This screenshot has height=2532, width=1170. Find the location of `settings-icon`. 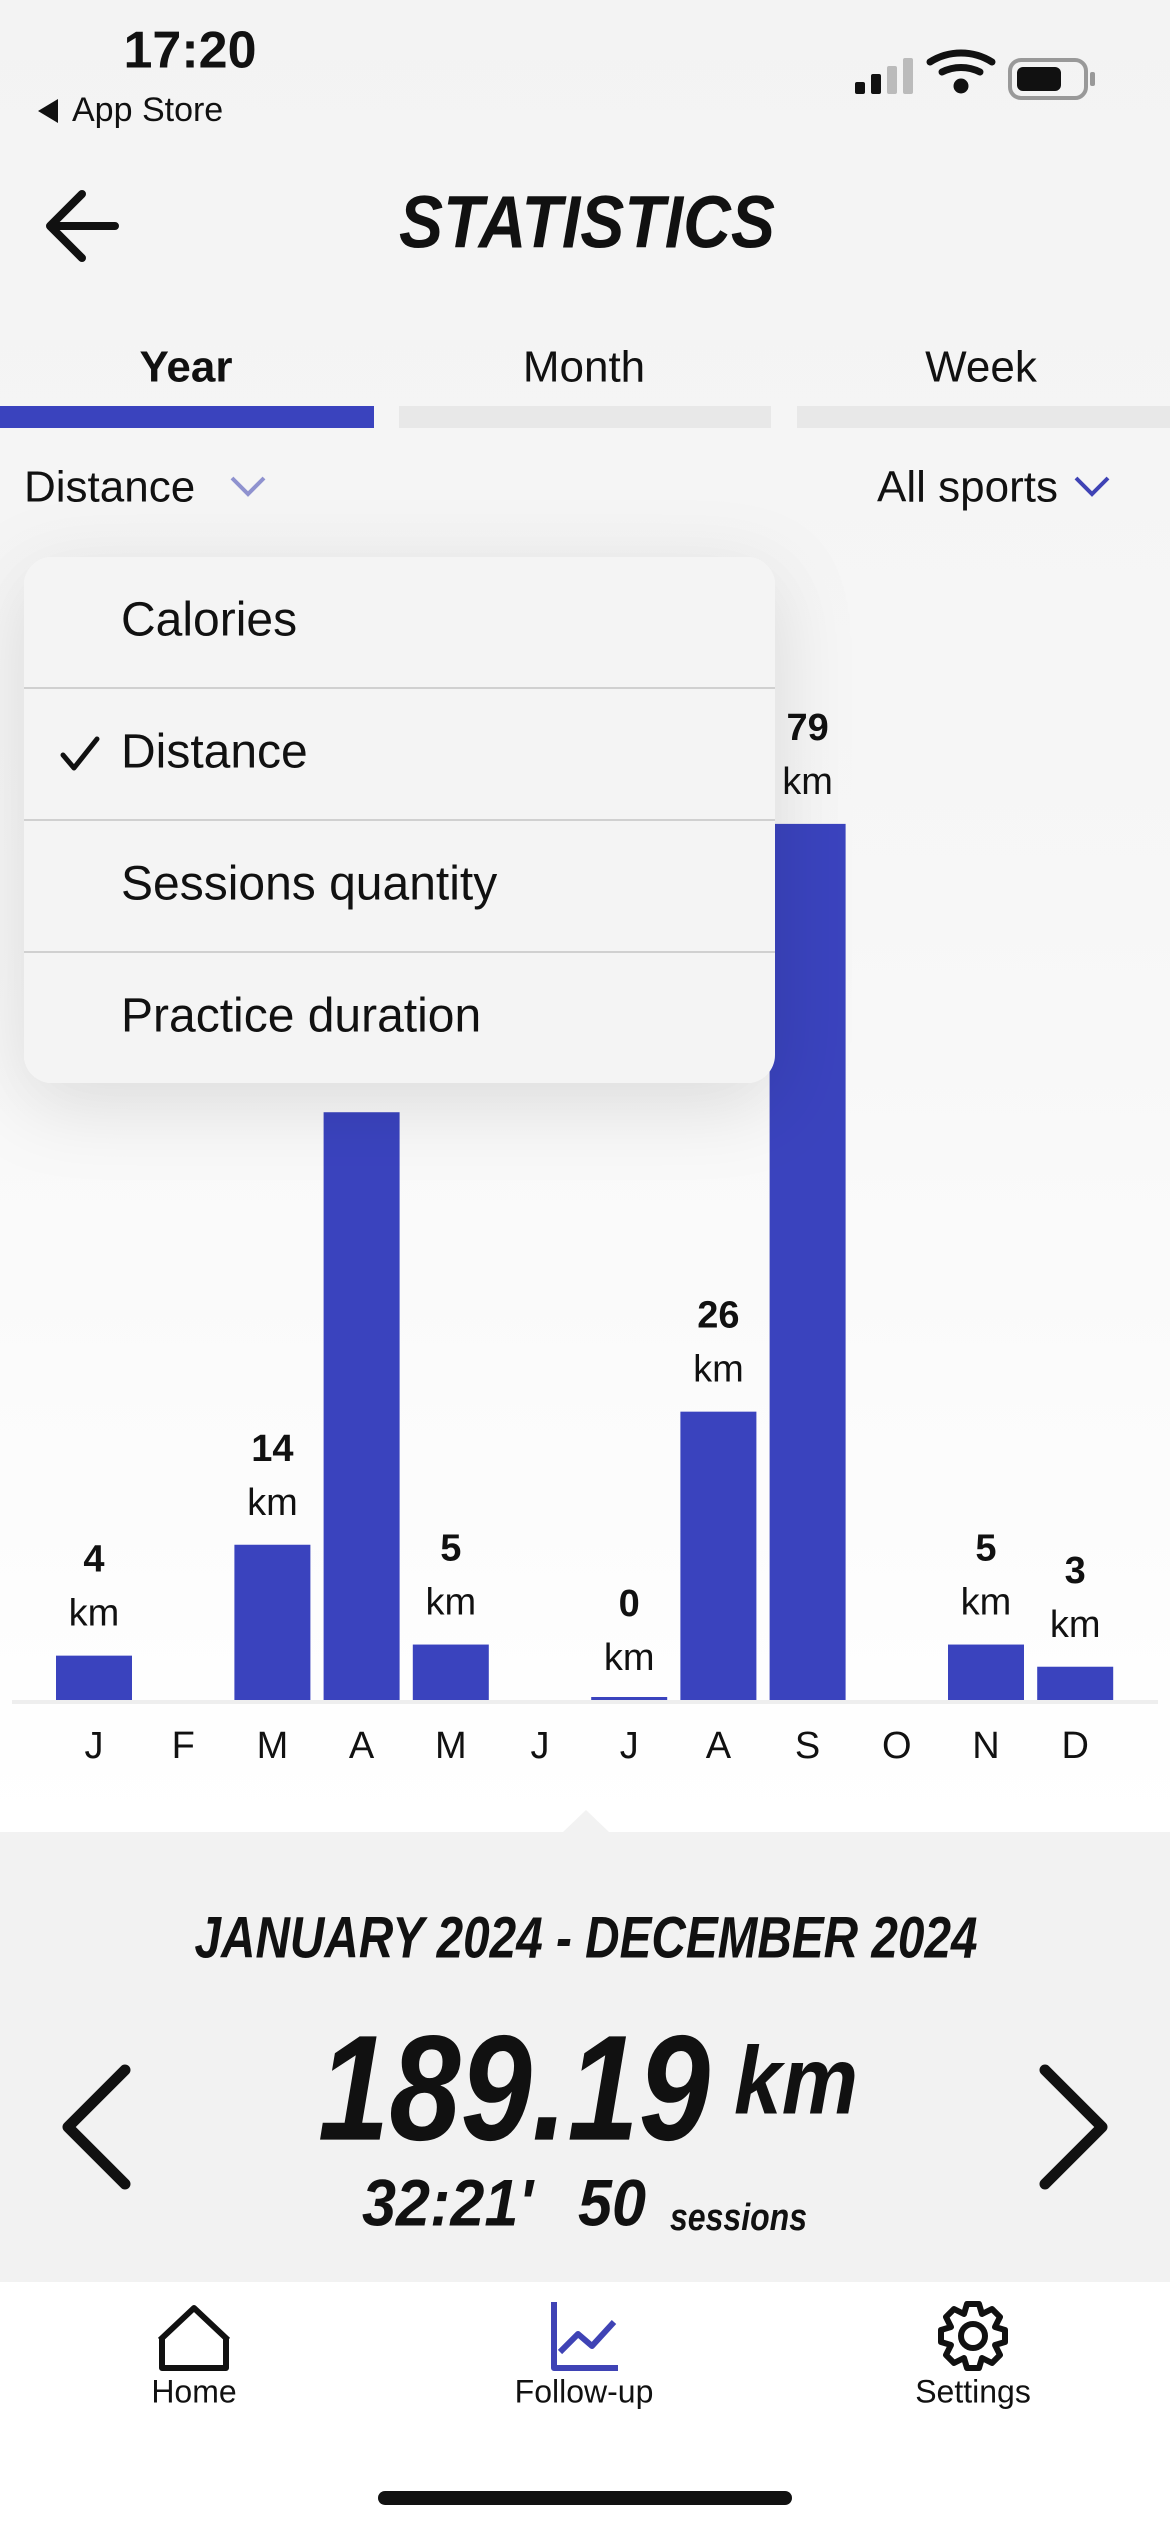

settings-icon is located at coordinates (973, 2336).